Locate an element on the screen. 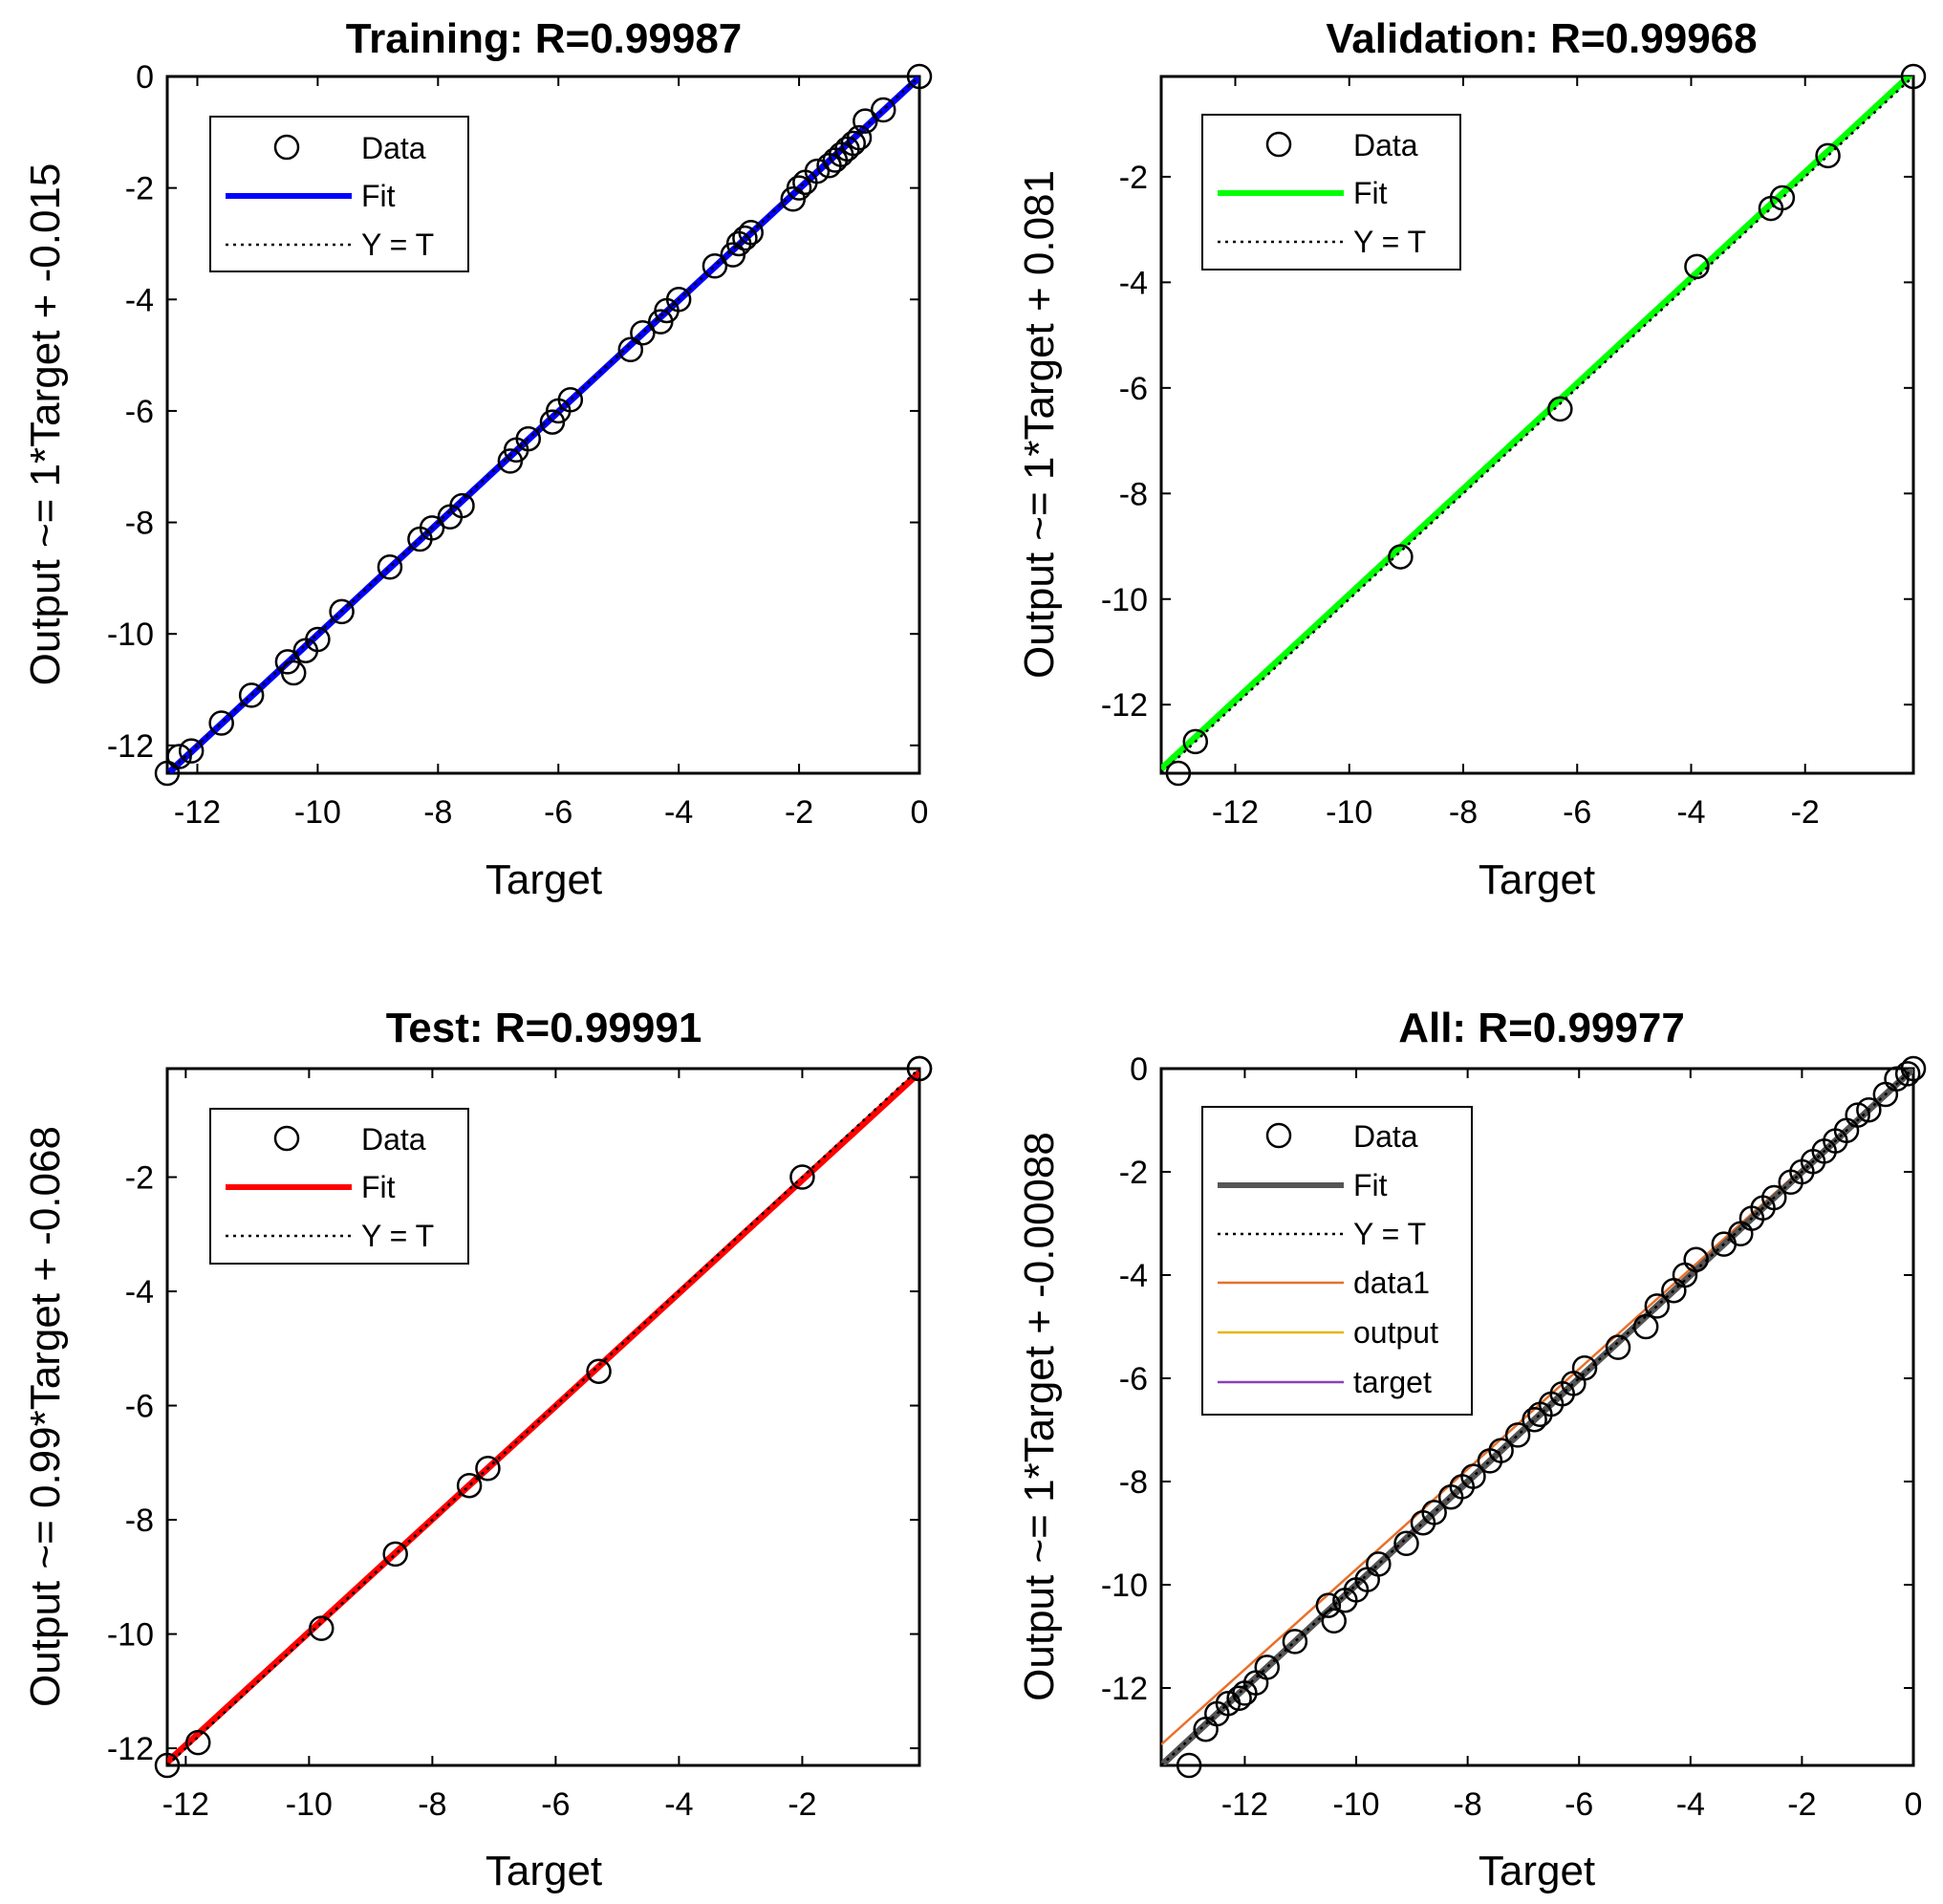  validation-title: Validation: R=0.99968 is located at coordinates (1541, 38).